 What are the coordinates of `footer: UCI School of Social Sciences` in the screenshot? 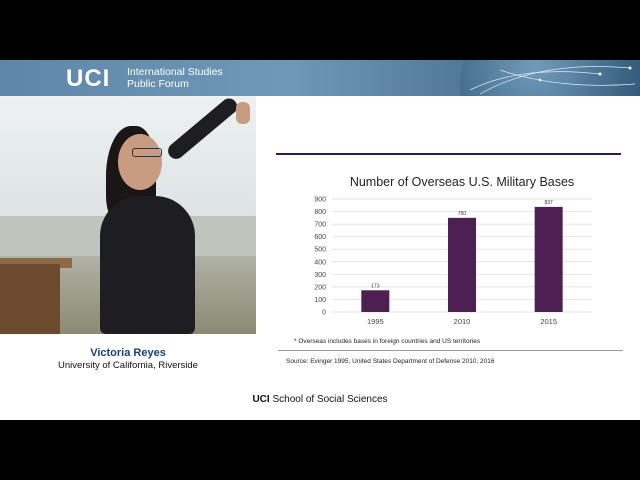 It's located at (320, 399).